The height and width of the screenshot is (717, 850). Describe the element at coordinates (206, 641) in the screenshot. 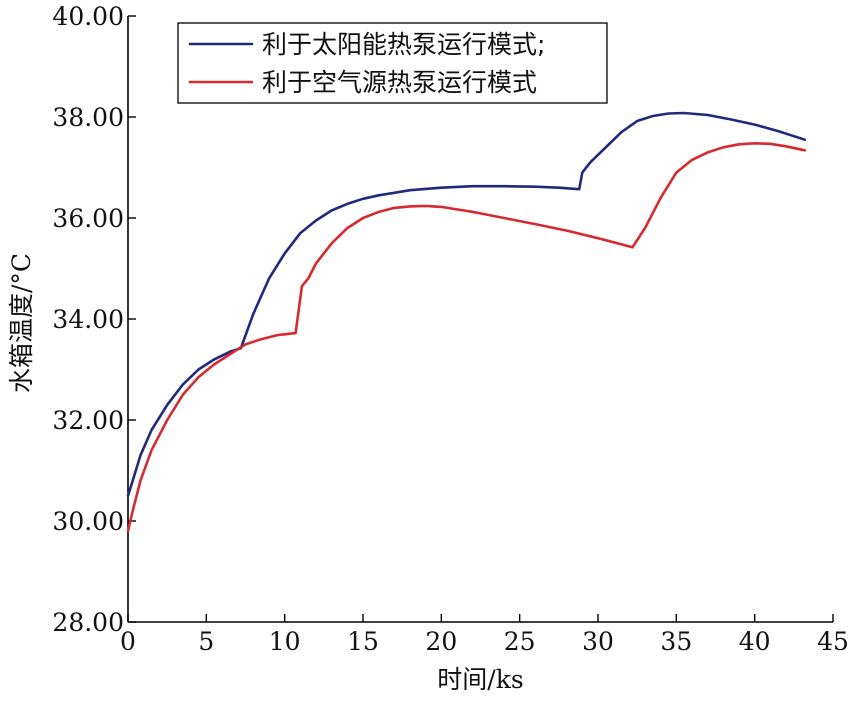

I see `x-tick-label: 5` at that location.